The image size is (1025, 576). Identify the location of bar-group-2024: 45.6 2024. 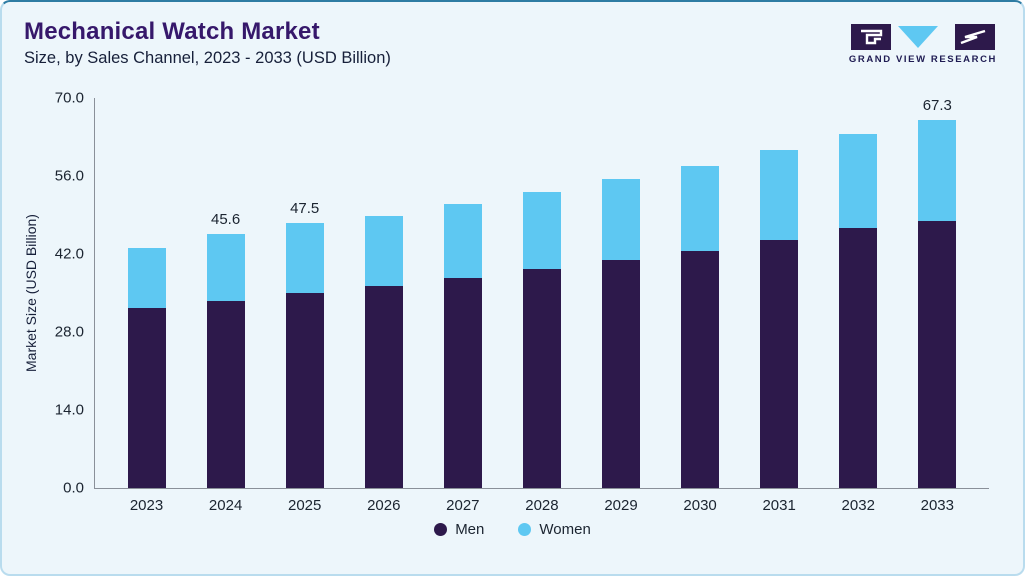
(225, 306).